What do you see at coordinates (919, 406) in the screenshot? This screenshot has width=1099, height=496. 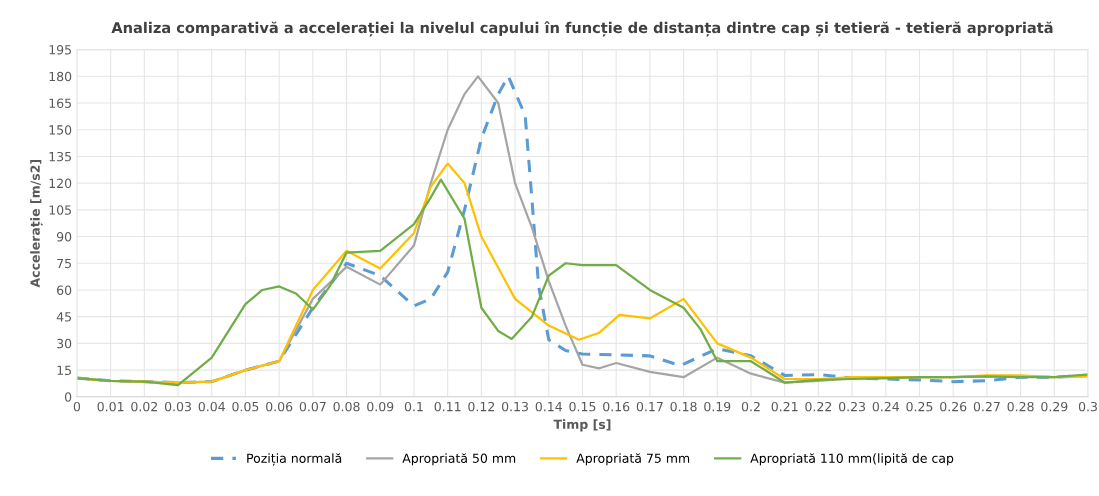 I see `x-tick-label: 0.25` at bounding box center [919, 406].